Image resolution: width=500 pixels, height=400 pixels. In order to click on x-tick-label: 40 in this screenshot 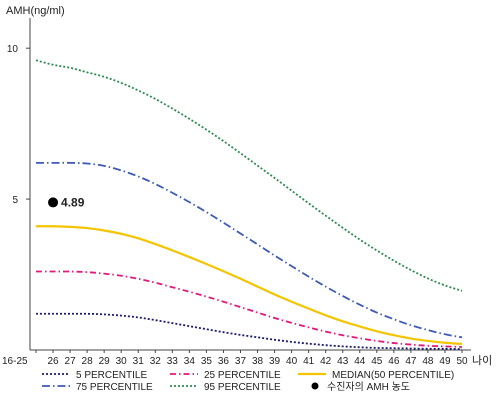, I will do `click(292, 361)`.